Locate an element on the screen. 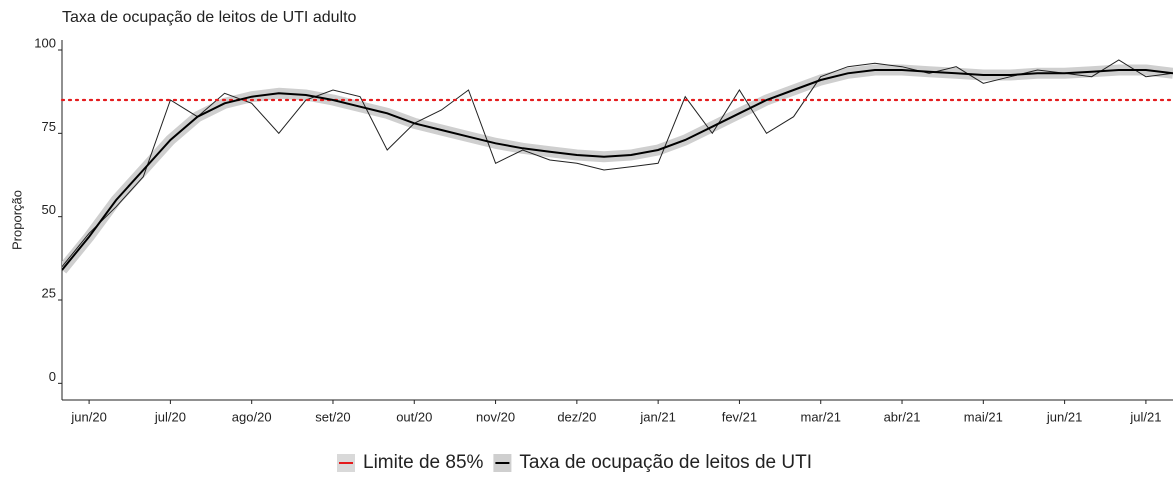  x-tick-label: out/20 is located at coordinates (414, 416).